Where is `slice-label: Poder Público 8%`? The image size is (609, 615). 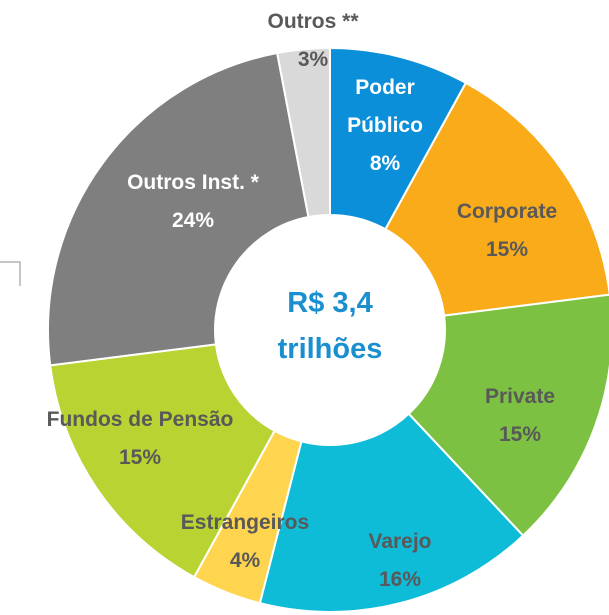 slice-label: Poder Público 8% is located at coordinates (385, 126).